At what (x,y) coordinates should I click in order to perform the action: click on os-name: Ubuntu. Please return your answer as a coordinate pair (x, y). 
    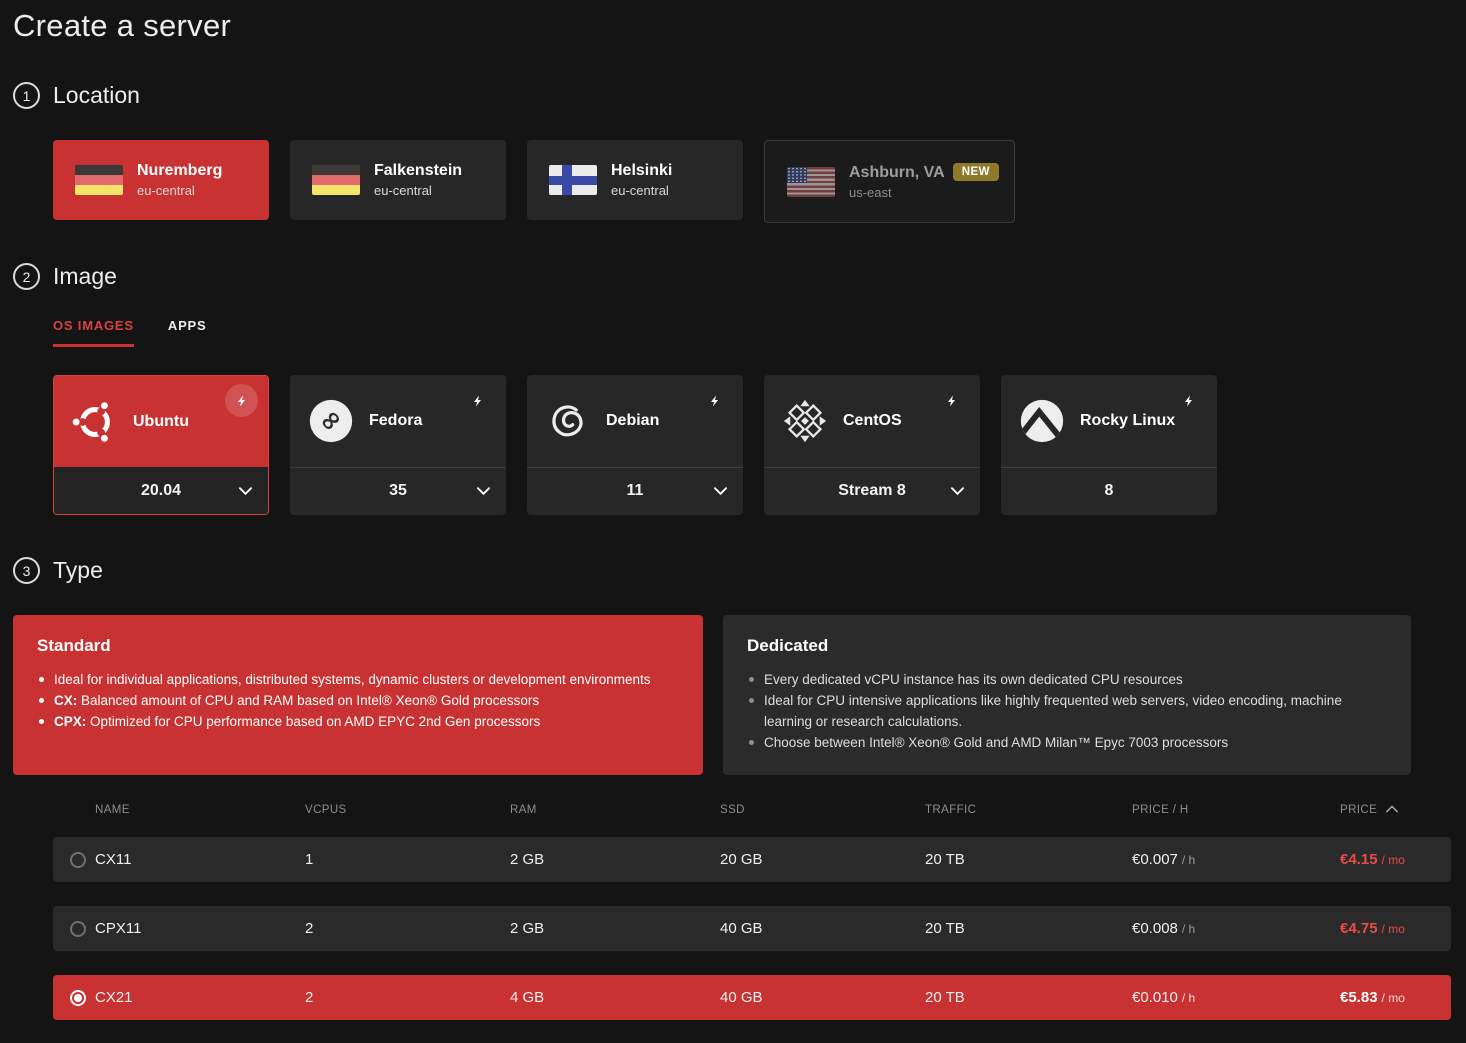
    Looking at the image, I should click on (161, 421).